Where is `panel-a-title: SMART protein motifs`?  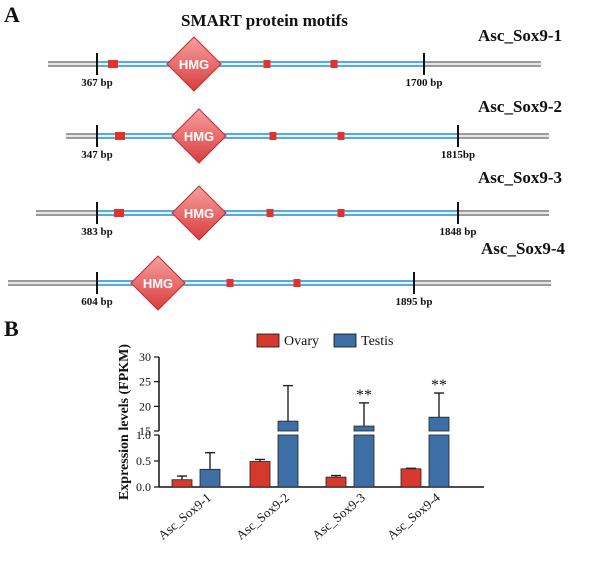 panel-a-title: SMART protein motifs is located at coordinates (264, 20).